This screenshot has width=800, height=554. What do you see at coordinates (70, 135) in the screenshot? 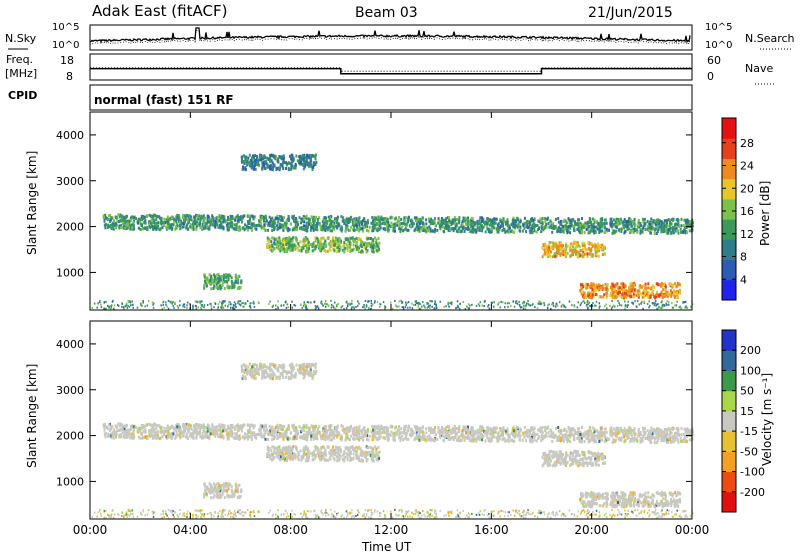
I see `y-tick-label: 4000` at bounding box center [70, 135].